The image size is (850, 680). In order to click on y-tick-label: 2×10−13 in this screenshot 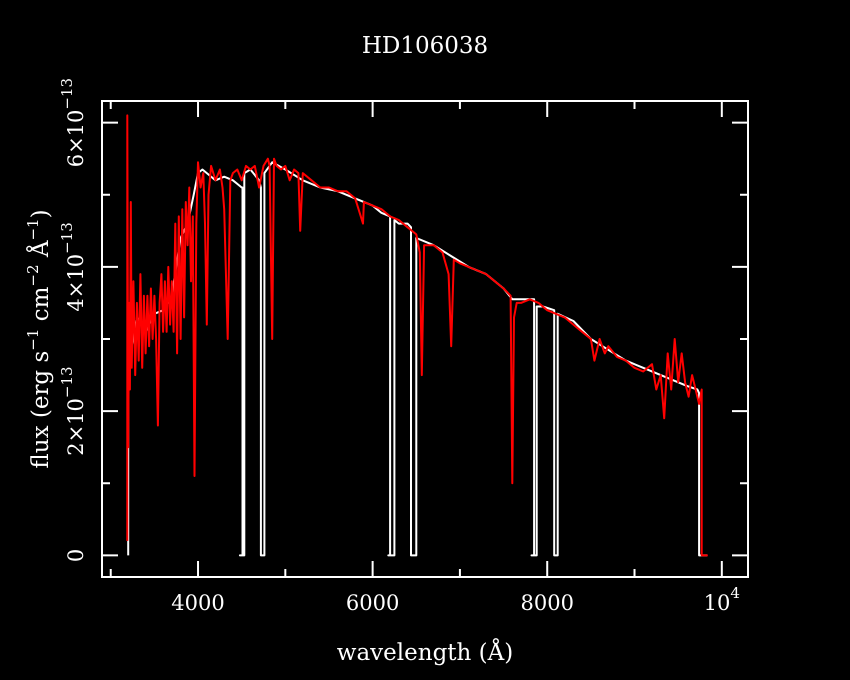, I will do `click(73, 410)`.